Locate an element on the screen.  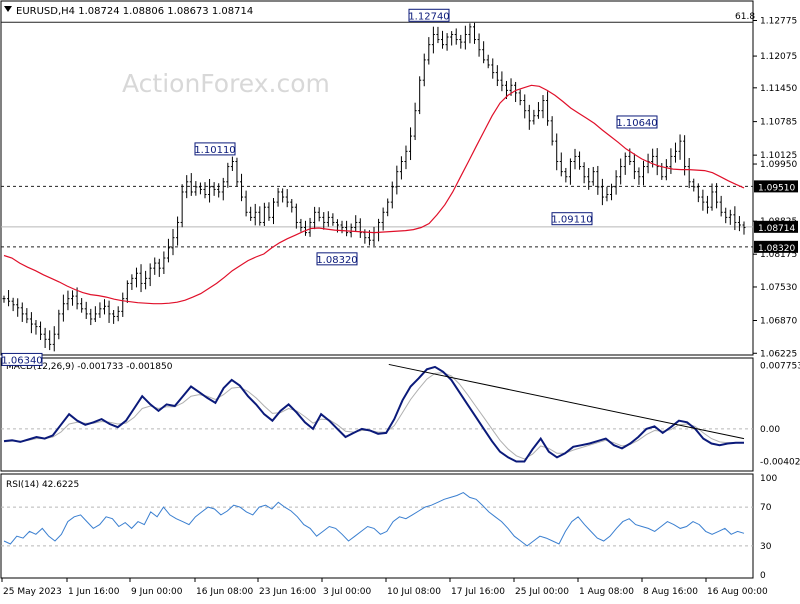
macd-axis-tick-label: 0.00 is located at coordinates (770, 430).